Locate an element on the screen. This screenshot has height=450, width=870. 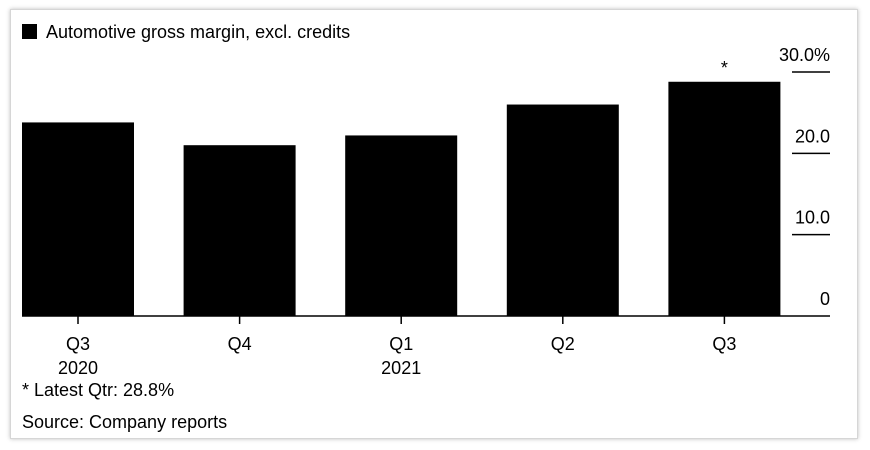
y-axis: 0 10.0 20.0 30.0% is located at coordinates (804, 177).